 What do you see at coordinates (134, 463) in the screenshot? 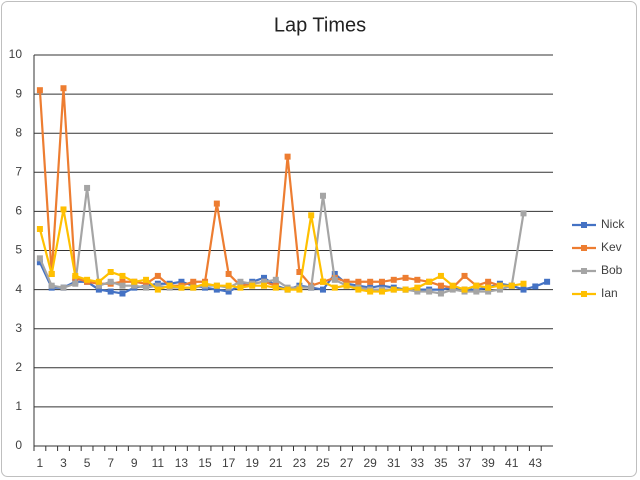
I see `x-tick-label: 9` at bounding box center [134, 463].